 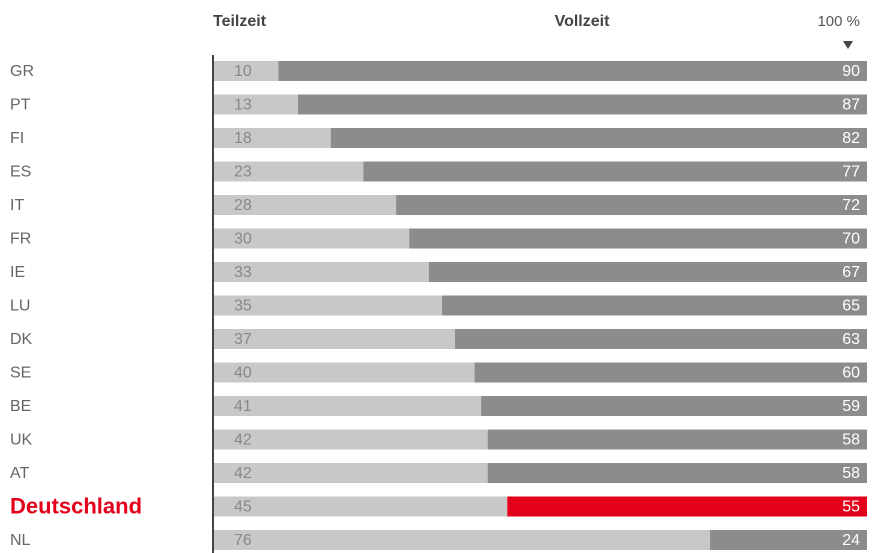 I want to click on value-label: 59, so click(x=851, y=406).